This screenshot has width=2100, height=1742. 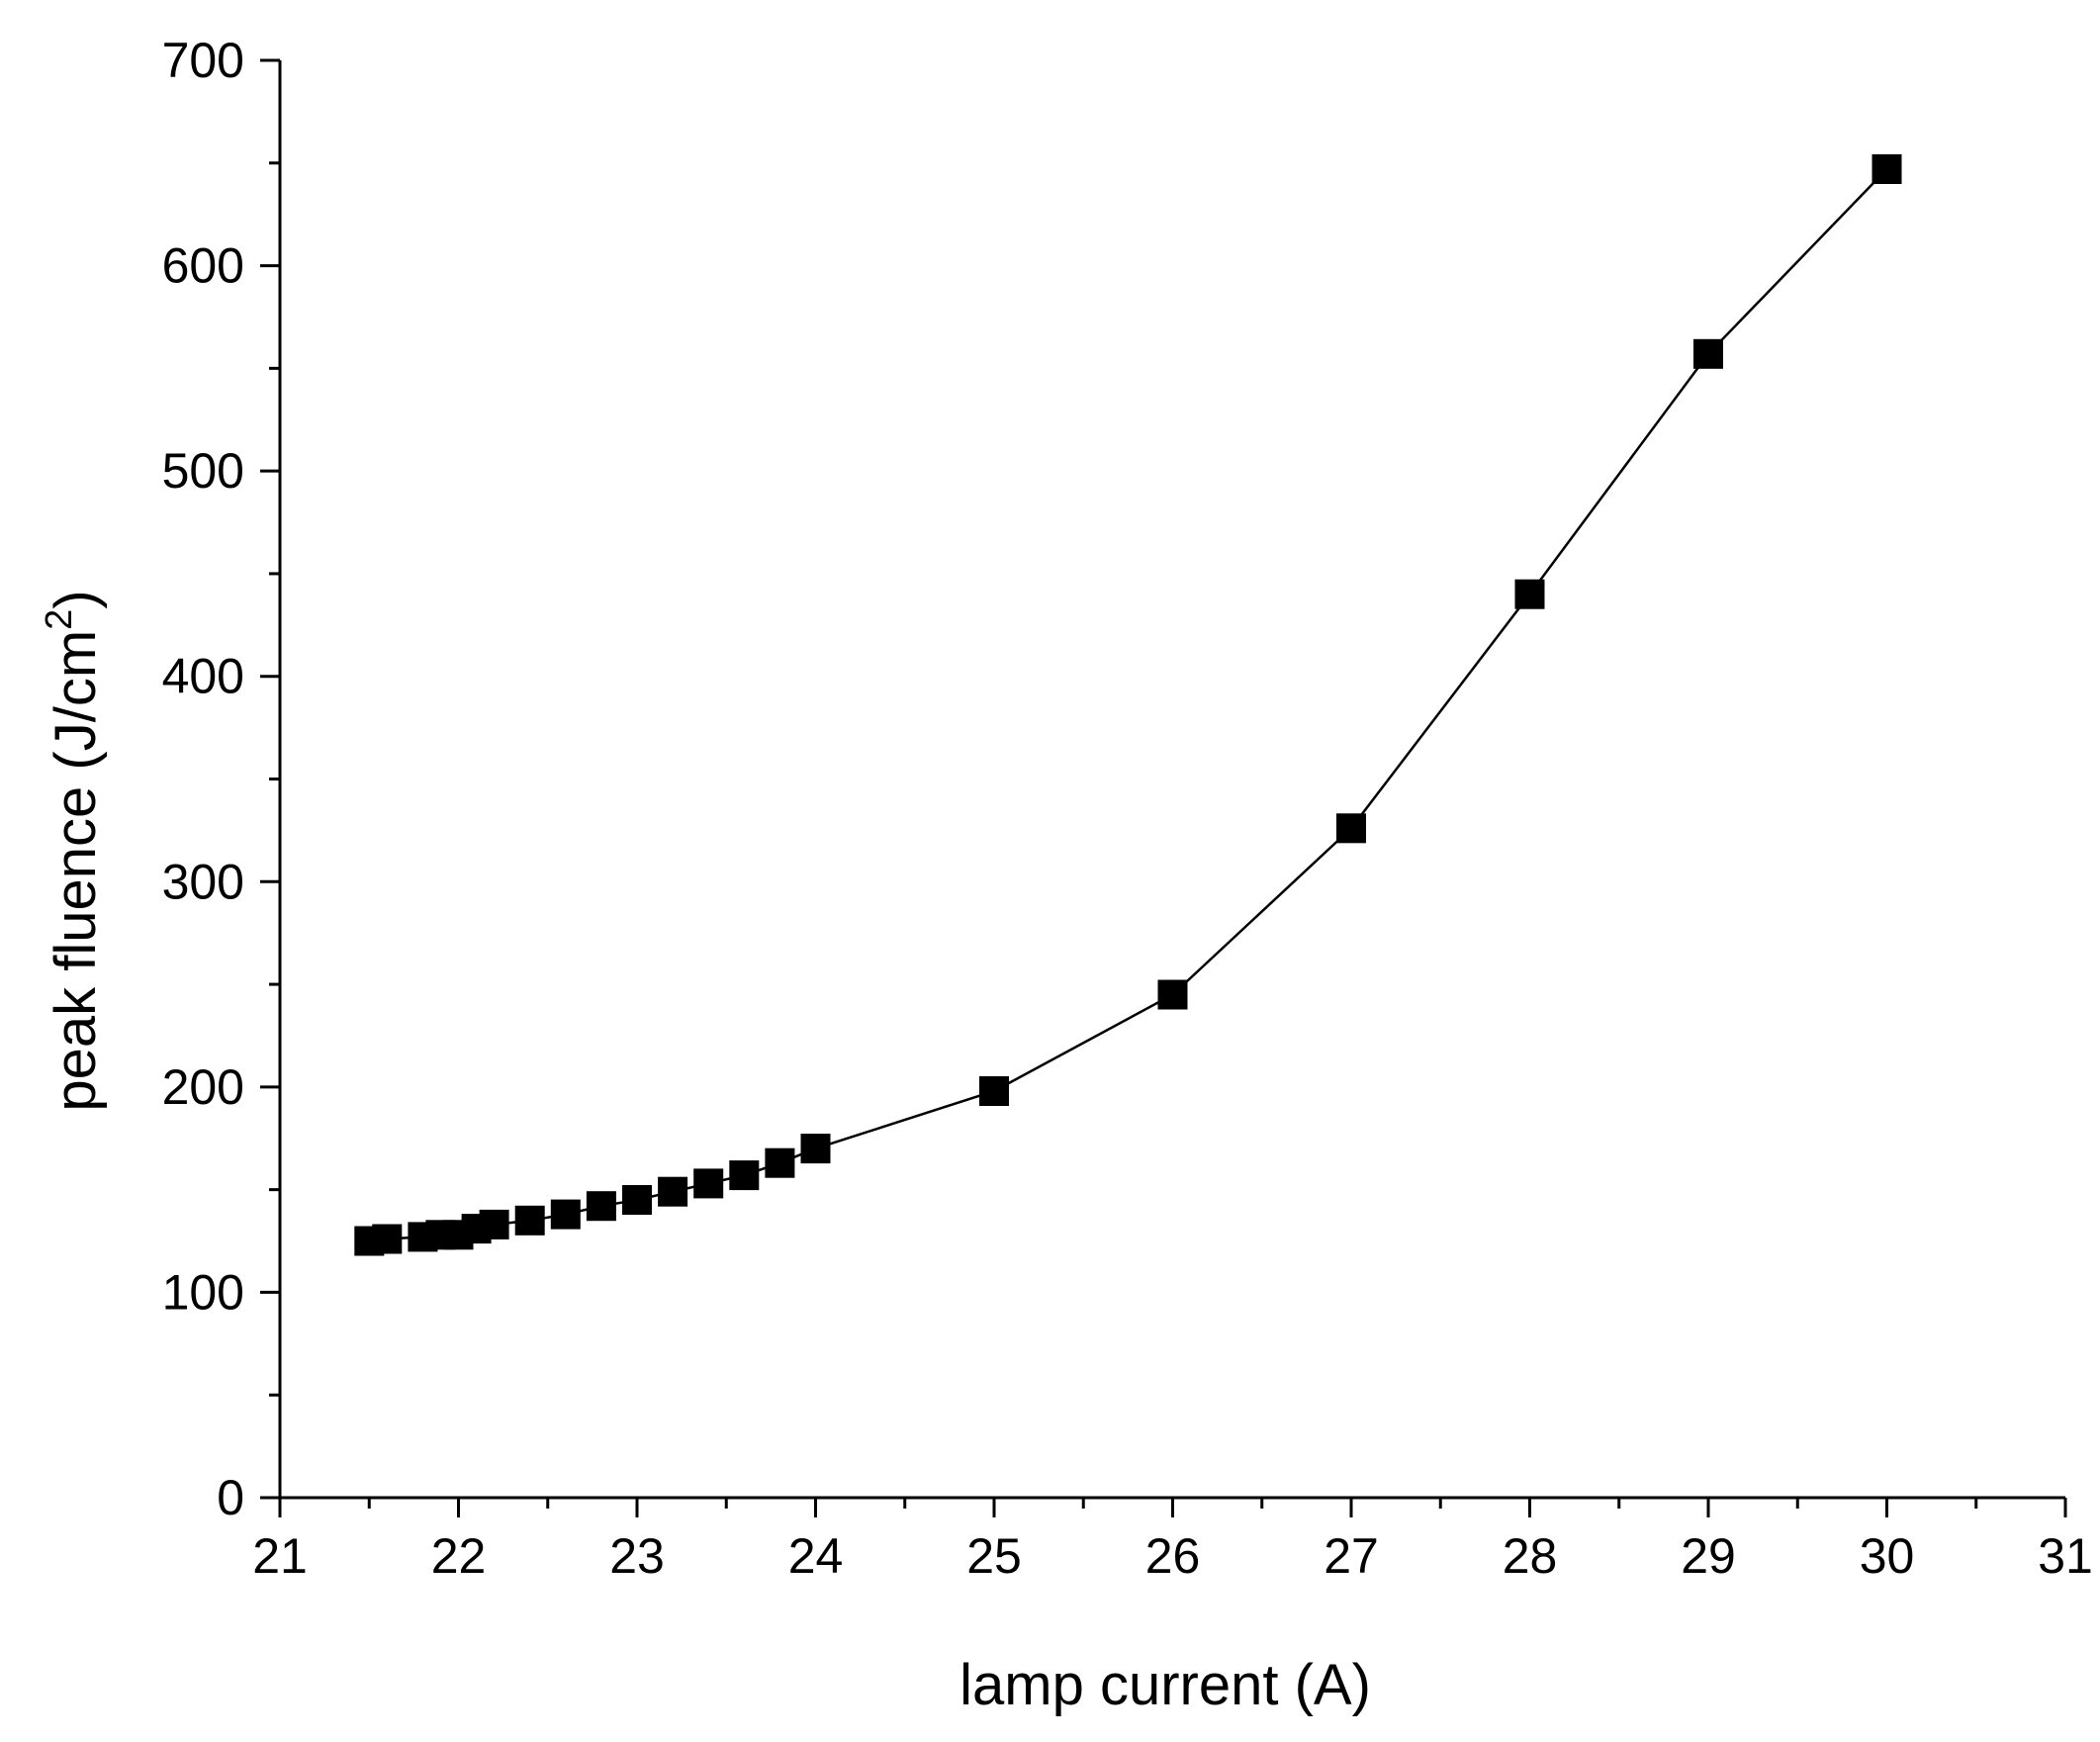 What do you see at coordinates (1352, 1556) in the screenshot?
I see `x-tick-label: 27` at bounding box center [1352, 1556].